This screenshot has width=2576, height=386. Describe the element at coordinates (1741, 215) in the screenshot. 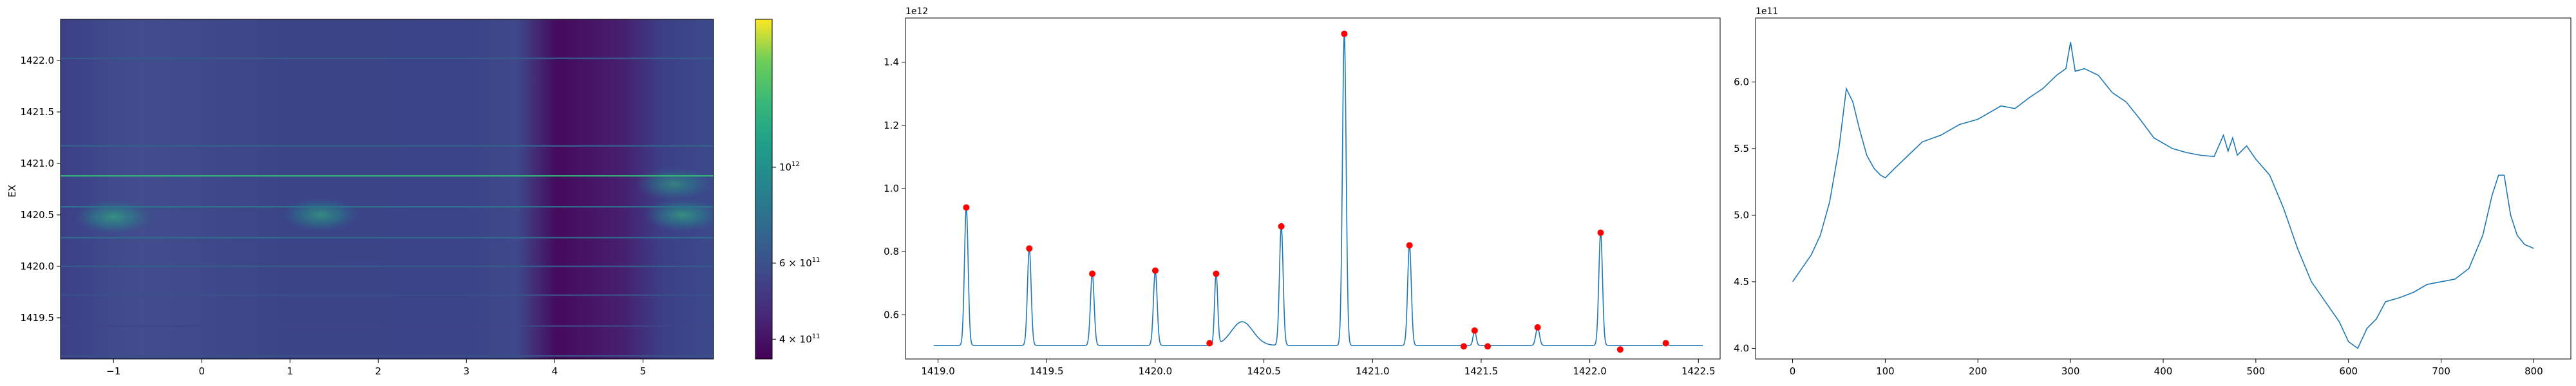

I see `profile-y-tick-label: 5.0` at that location.